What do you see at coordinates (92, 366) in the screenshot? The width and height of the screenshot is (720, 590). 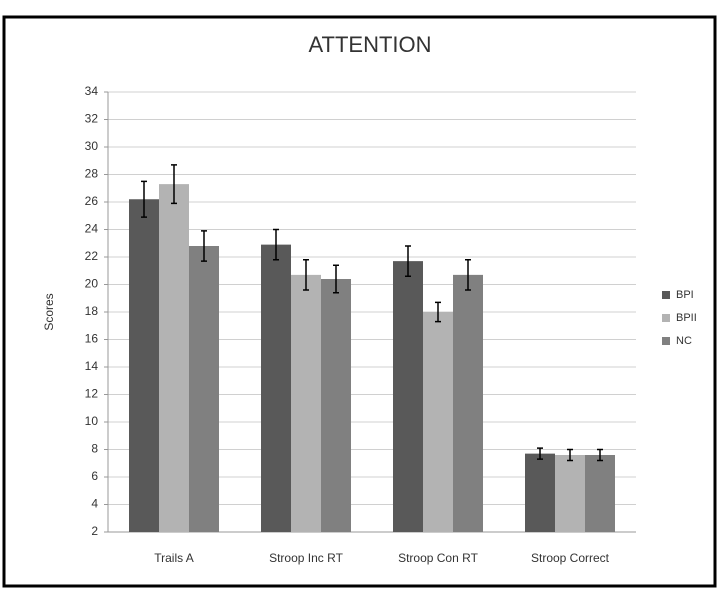 I see `y-tick-label: 14` at bounding box center [92, 366].